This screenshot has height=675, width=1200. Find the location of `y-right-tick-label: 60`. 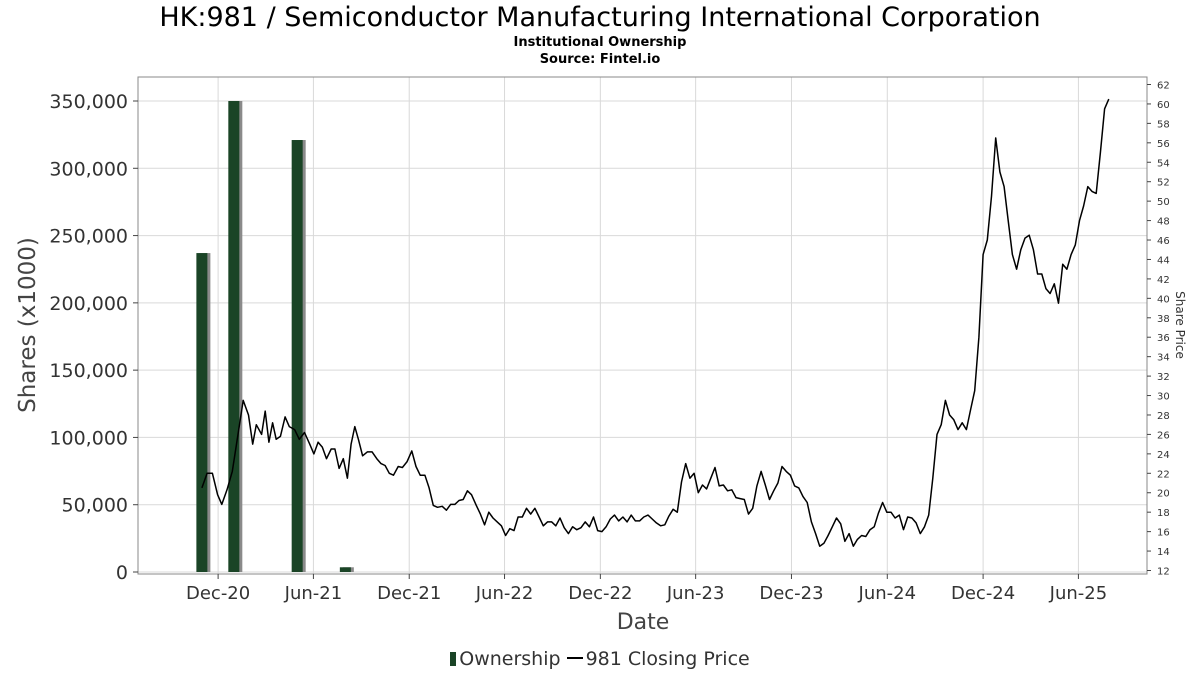

y-right-tick-label: 60 is located at coordinates (1163, 105).